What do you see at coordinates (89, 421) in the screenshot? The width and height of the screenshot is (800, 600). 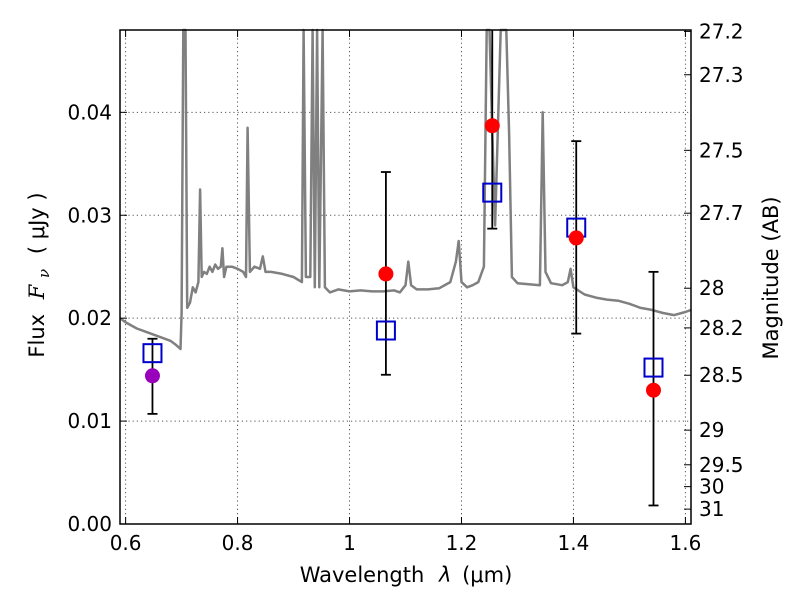 I see `y-tick-label: 0.01` at bounding box center [89, 421].